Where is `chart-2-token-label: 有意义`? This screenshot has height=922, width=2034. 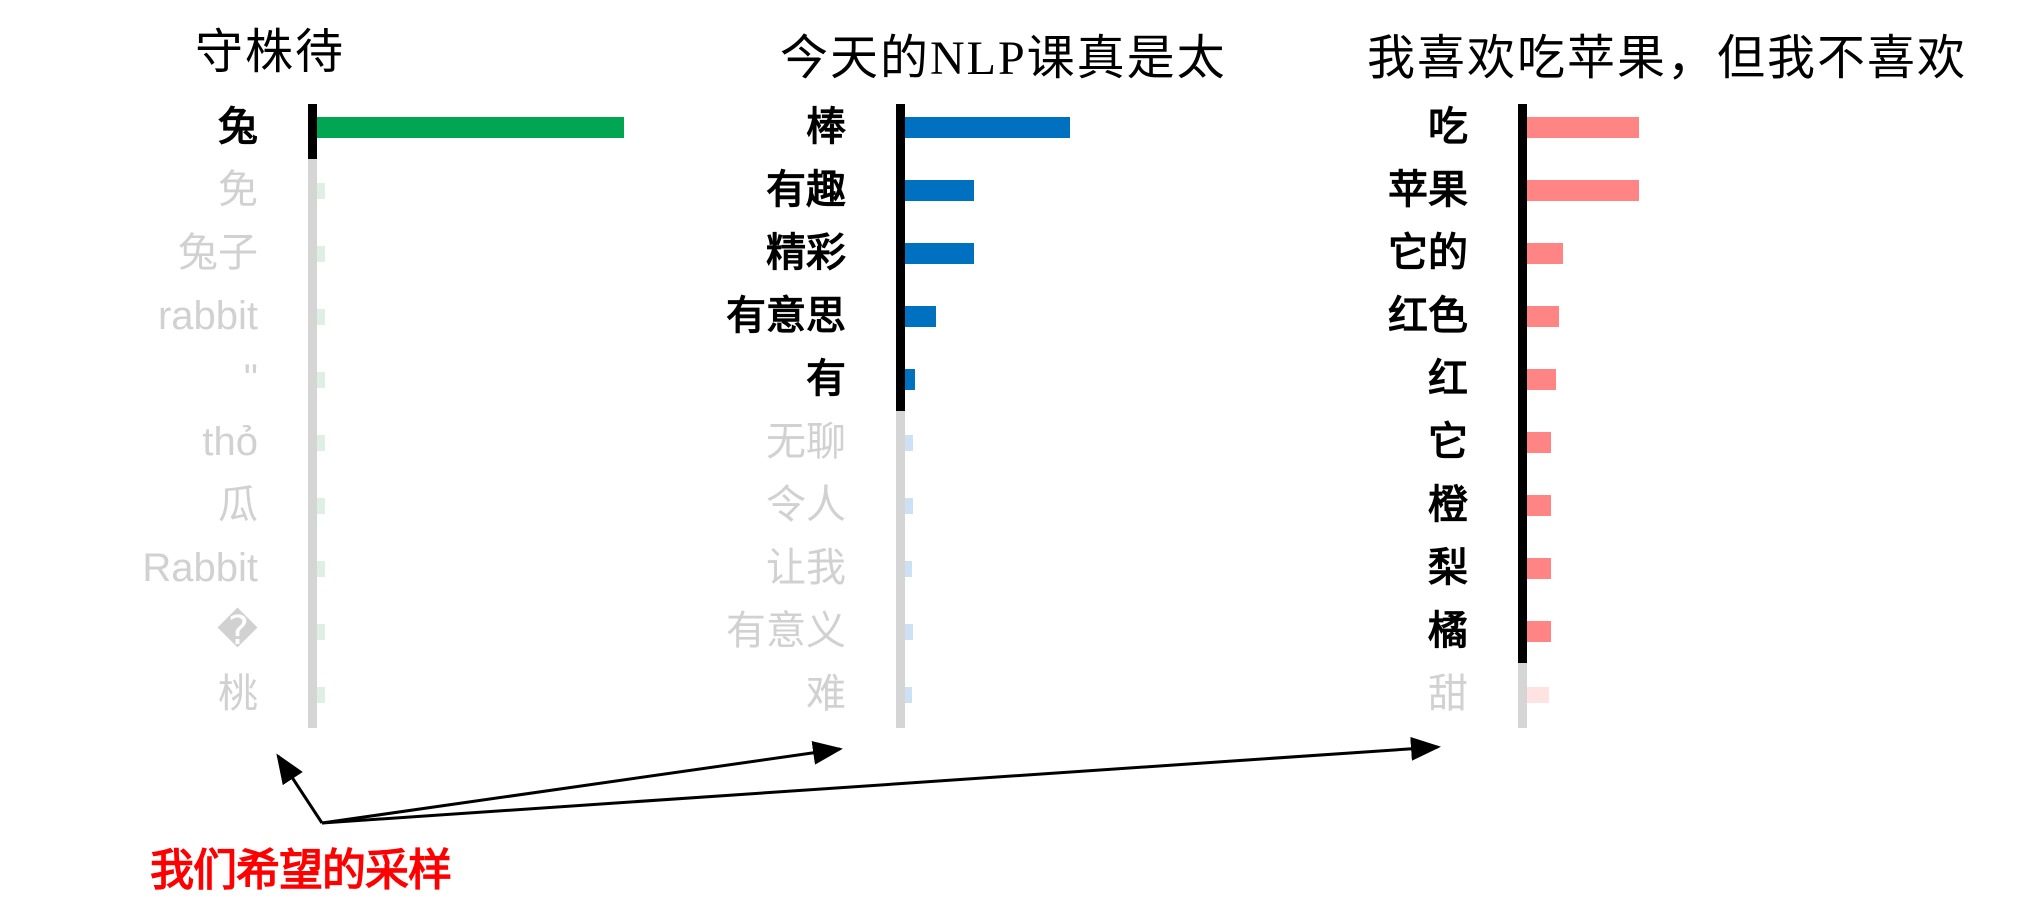
chart-2-token-label: 有意义 is located at coordinates (786, 631).